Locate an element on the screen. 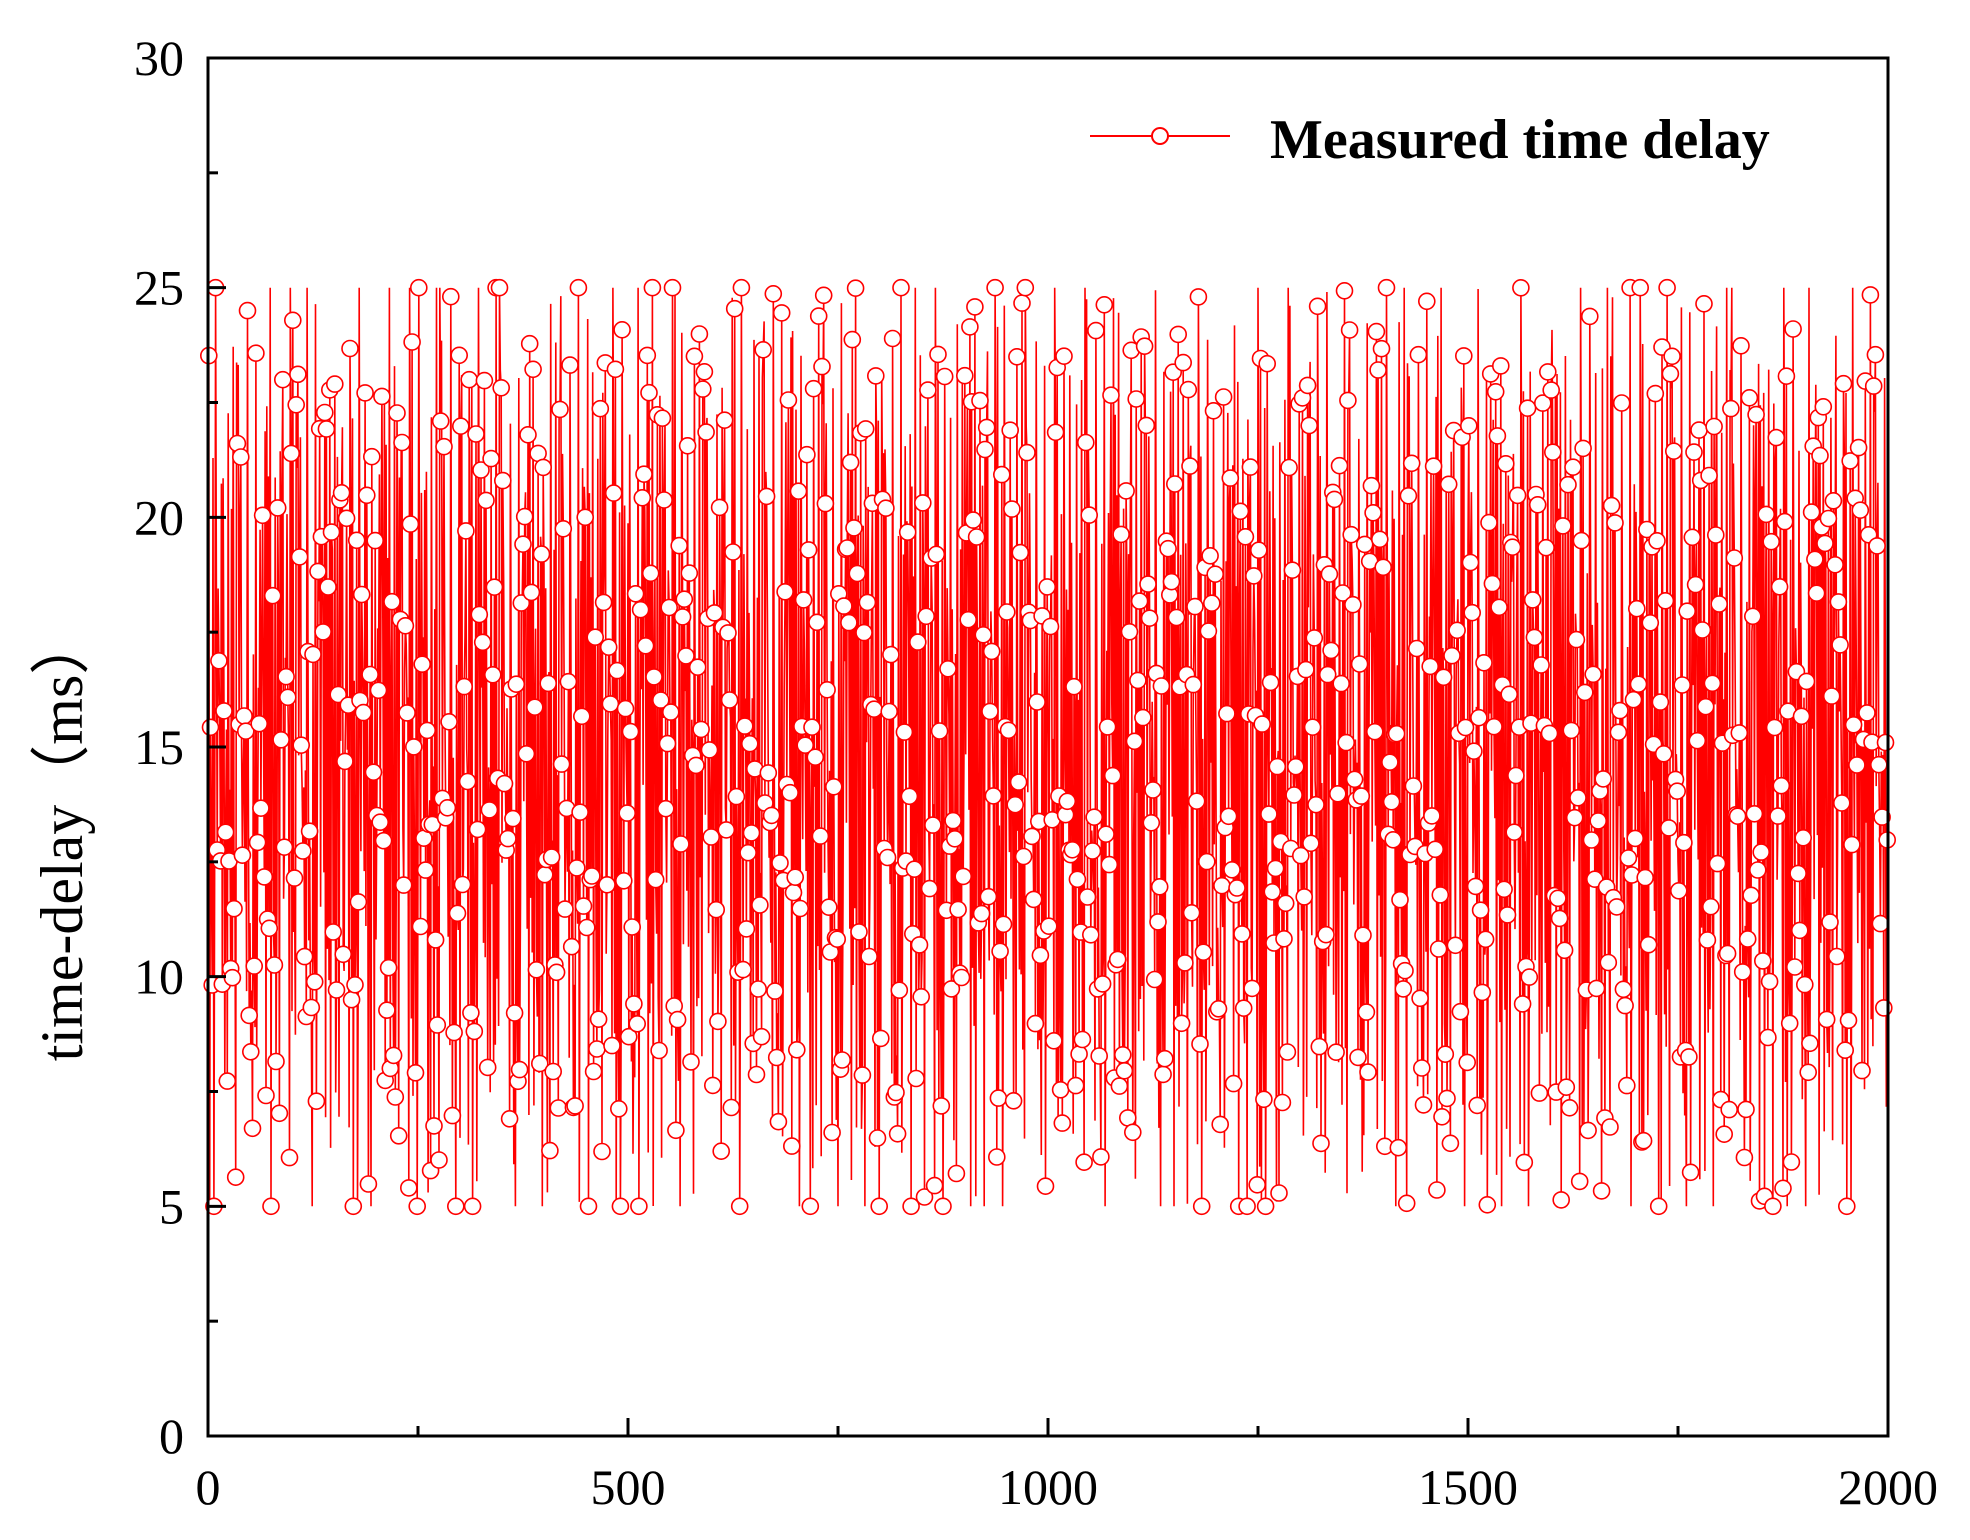  x-tick-label: 500 is located at coordinates (628, 1487).